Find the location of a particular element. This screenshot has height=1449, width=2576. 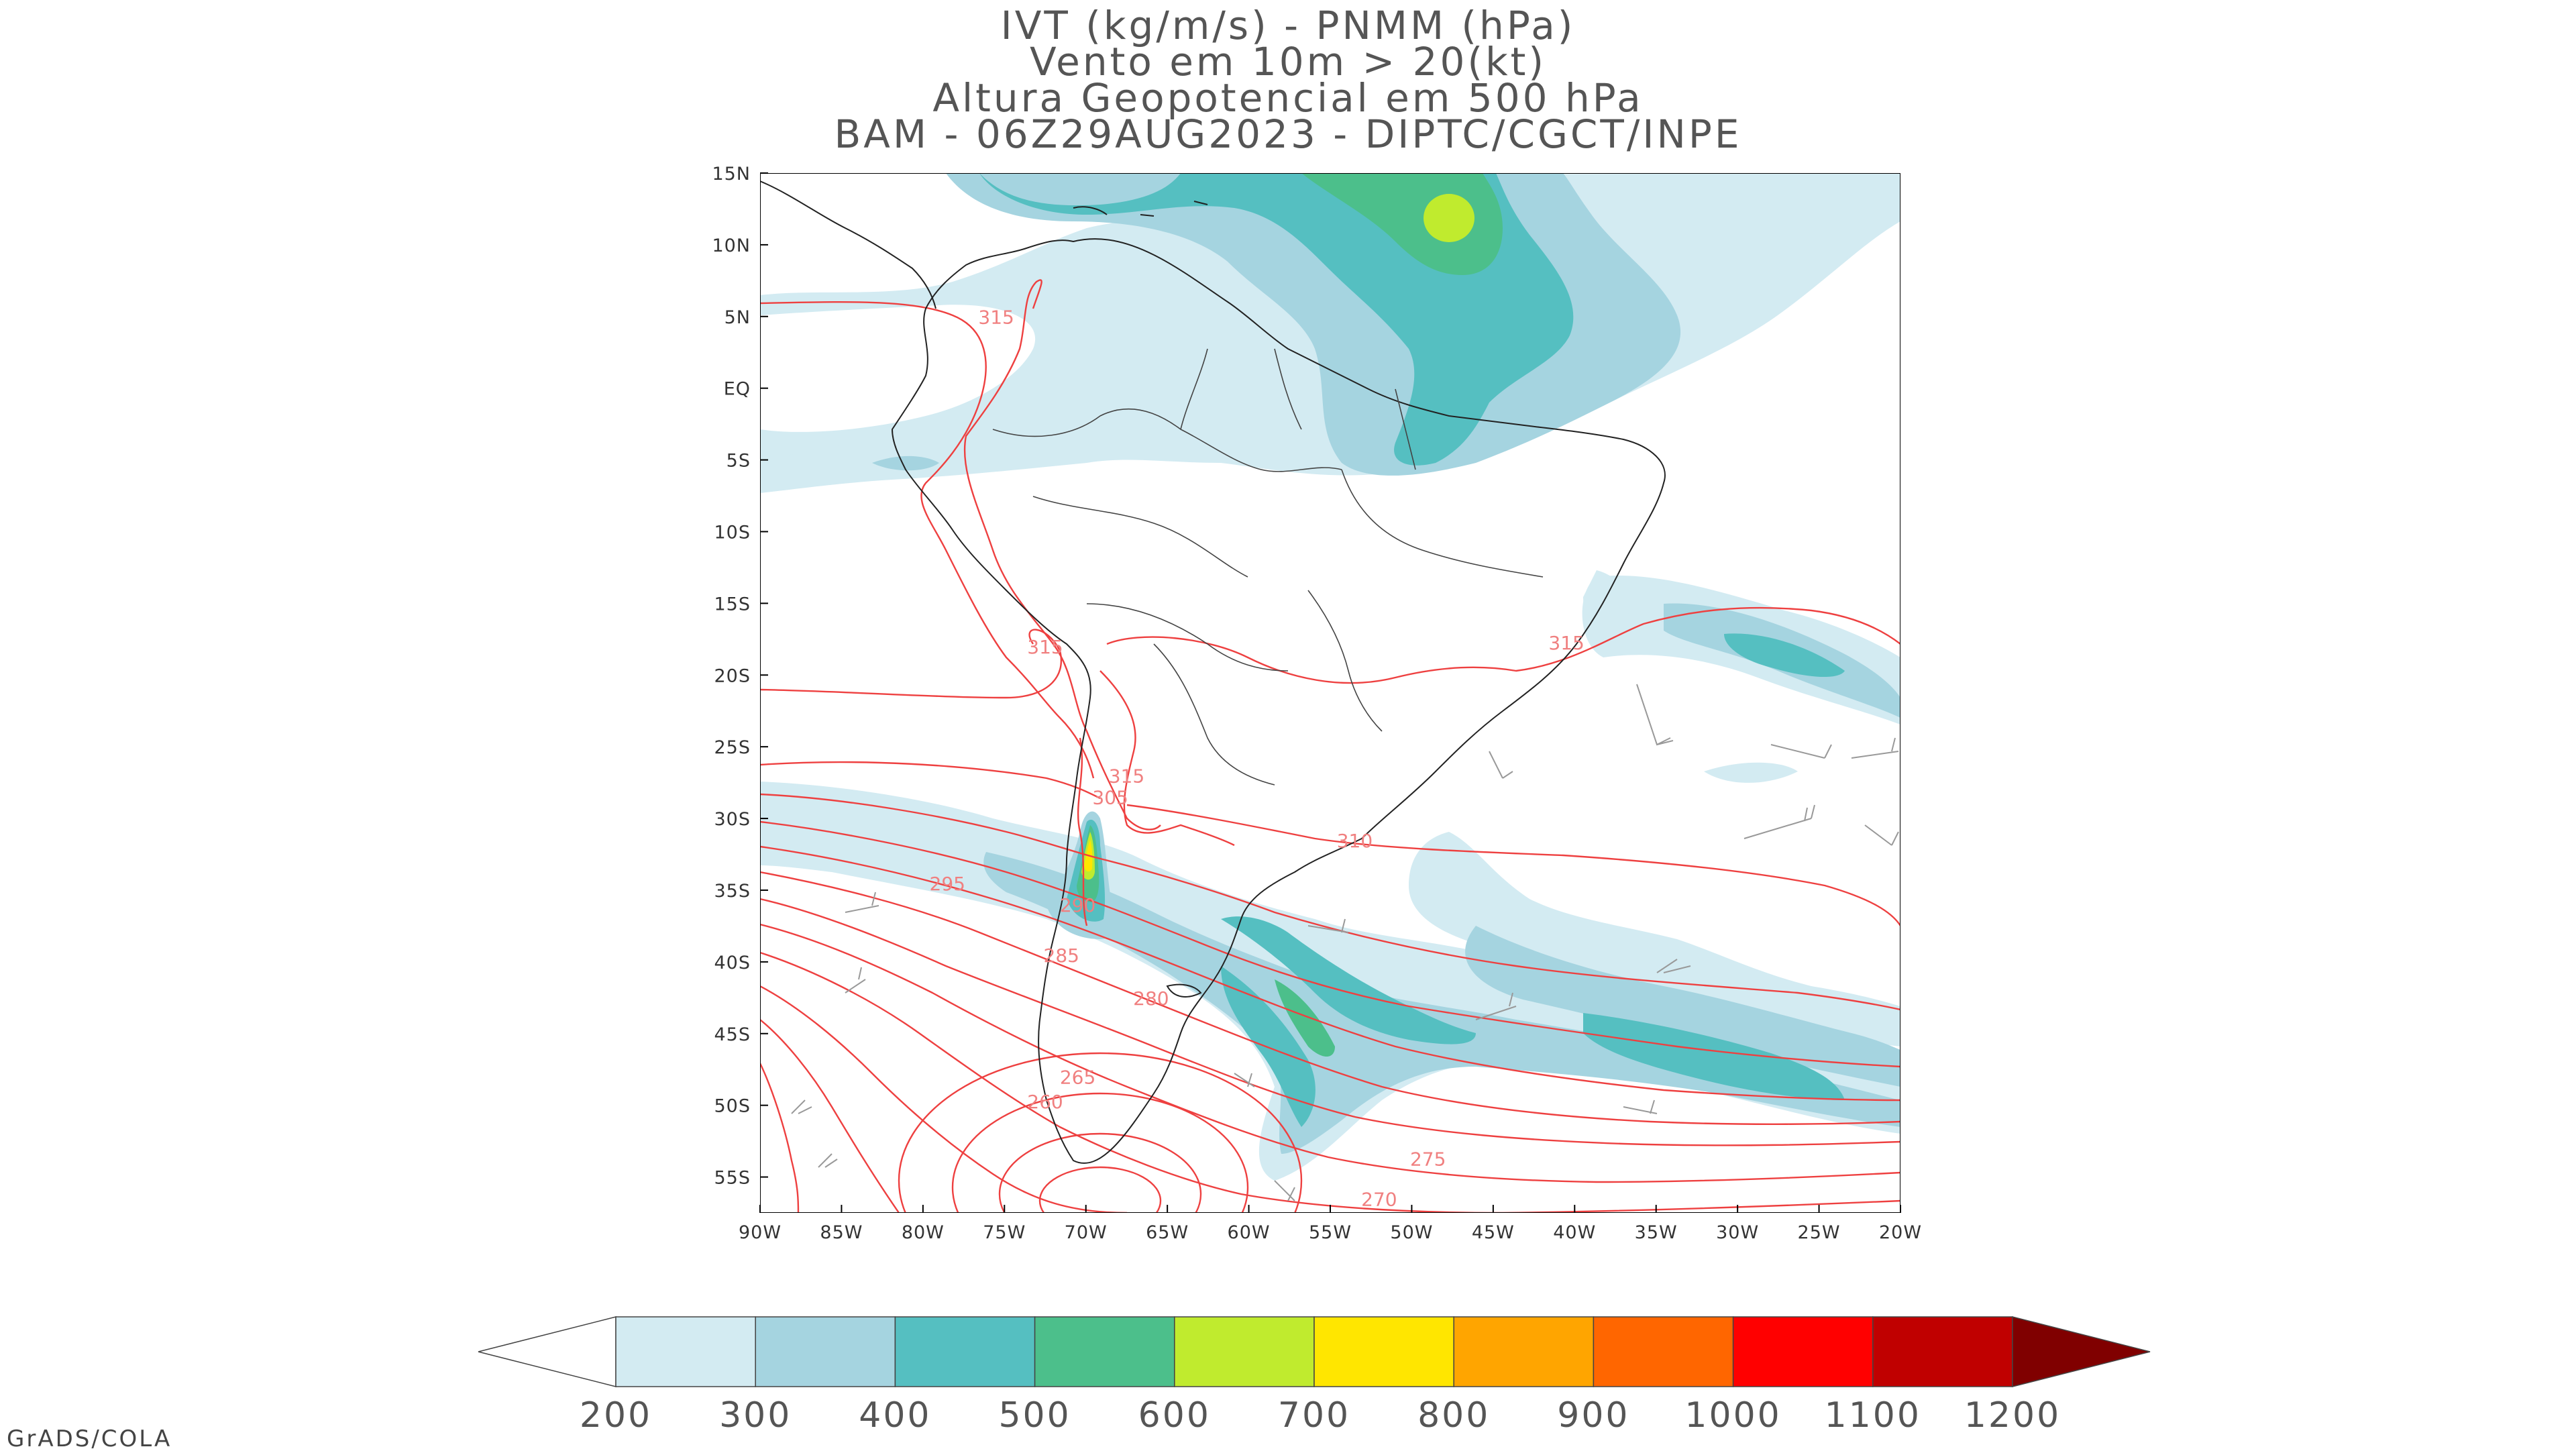

colorbar-label: 300 is located at coordinates (755, 1415).